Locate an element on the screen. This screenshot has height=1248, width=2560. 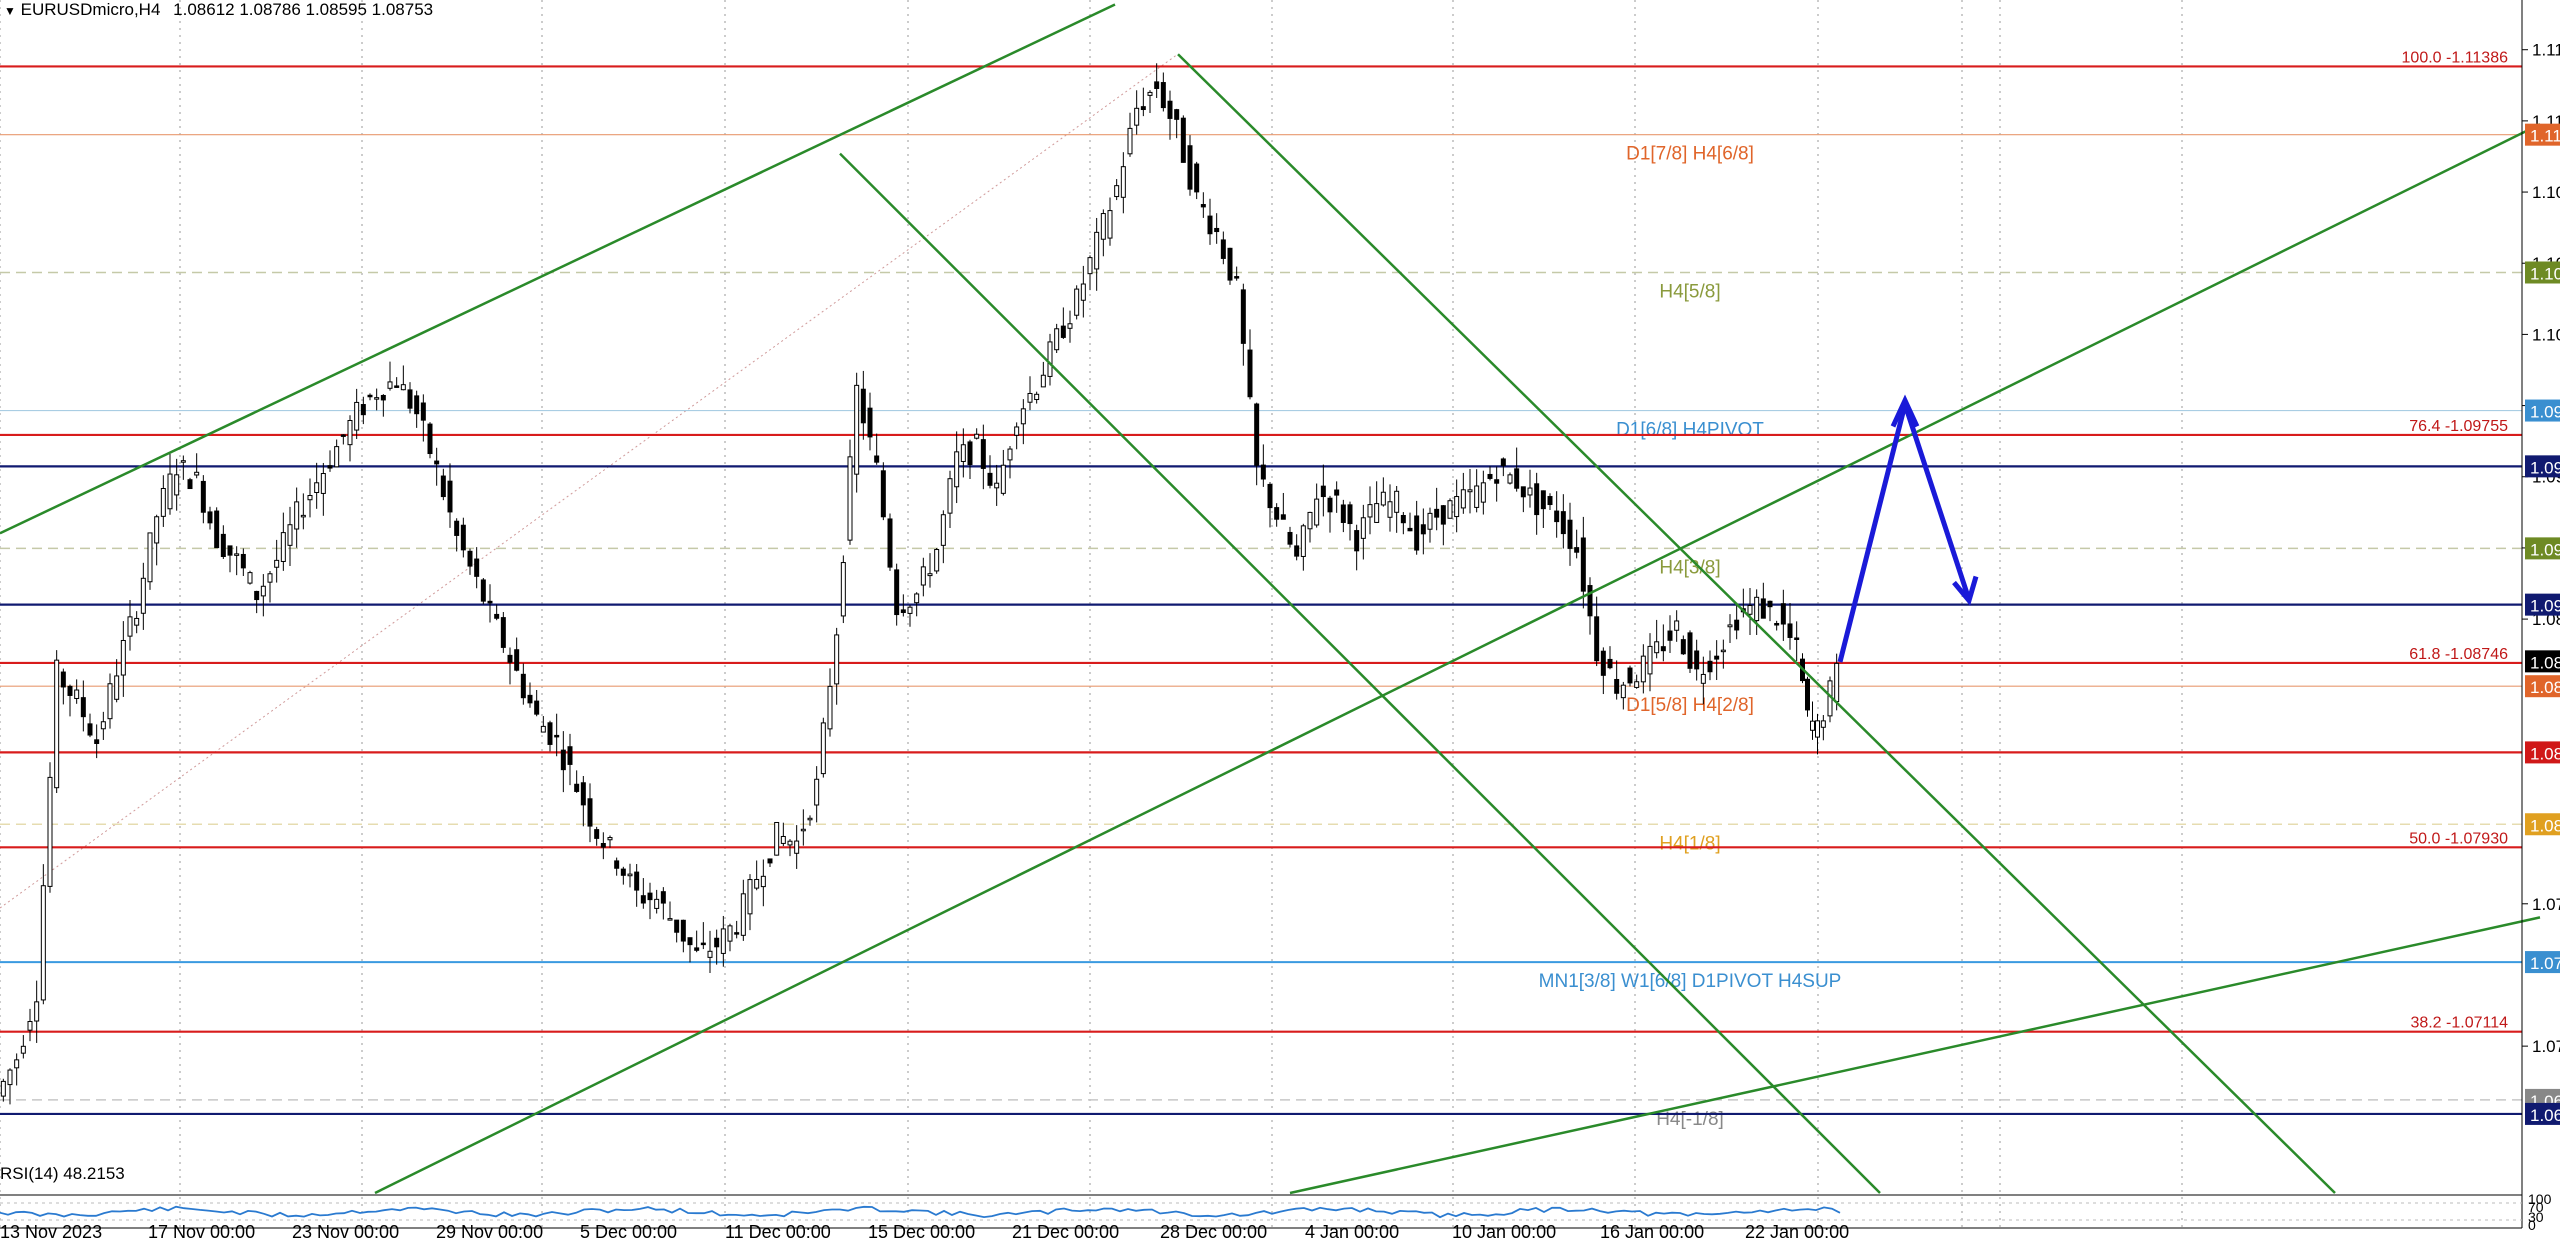
rsi-level-label: 0 is located at coordinates (2532, 1225).